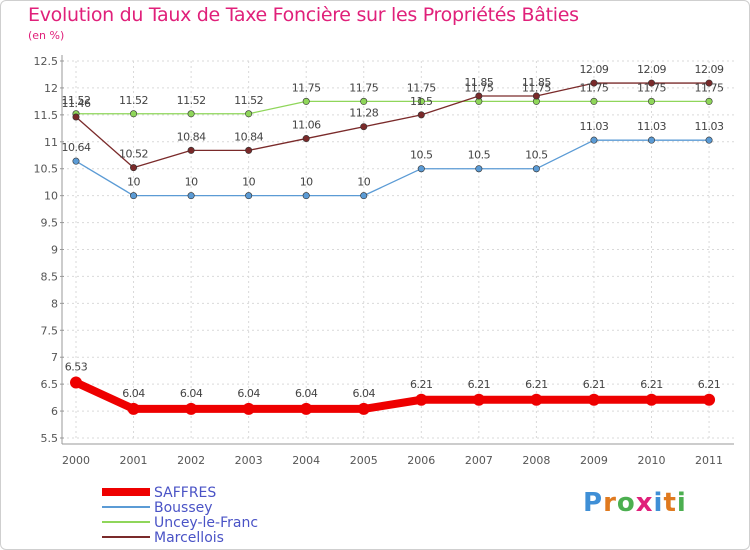 This screenshot has width=750, height=550. What do you see at coordinates (610, 503) in the screenshot?
I see `logo-letter: r` at bounding box center [610, 503].